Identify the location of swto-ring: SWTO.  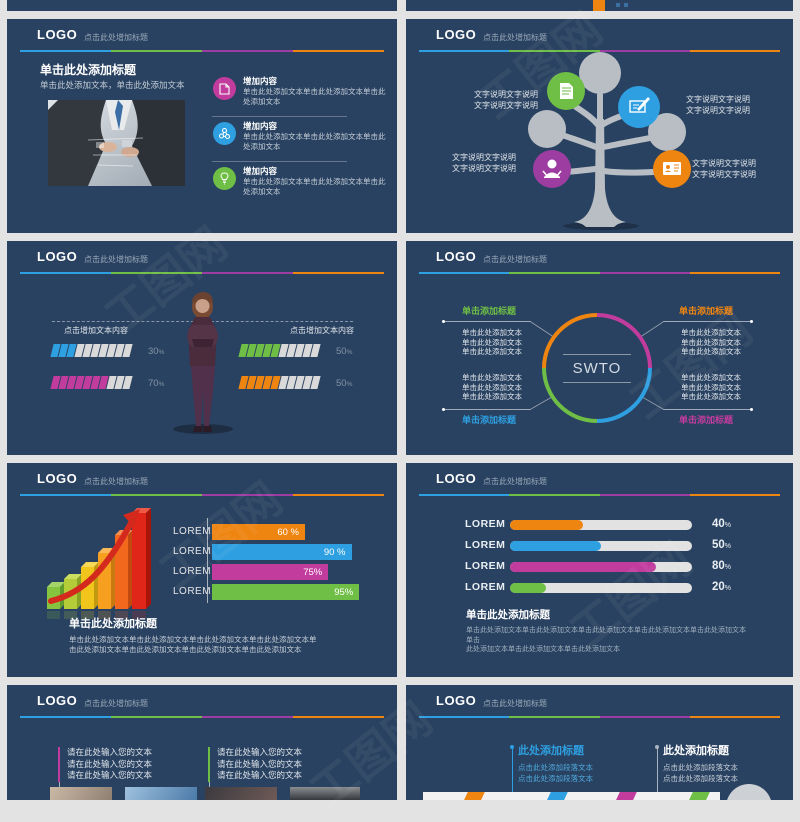
(597, 368).